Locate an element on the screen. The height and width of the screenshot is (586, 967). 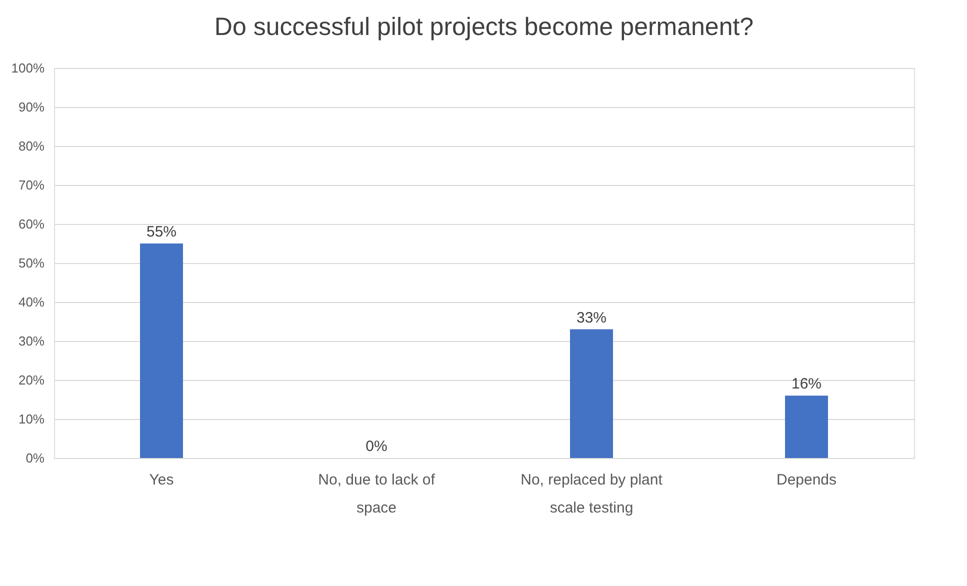
data-label: 16% is located at coordinates (806, 384).